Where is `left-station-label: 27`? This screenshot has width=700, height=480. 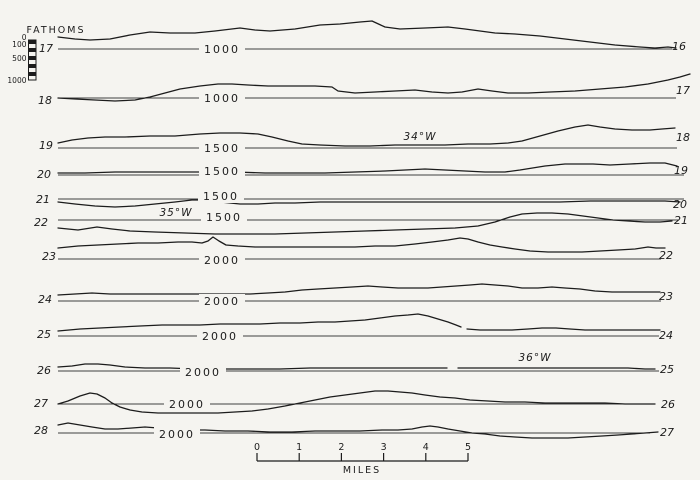 left-station-label: 27 is located at coordinates (41, 403).